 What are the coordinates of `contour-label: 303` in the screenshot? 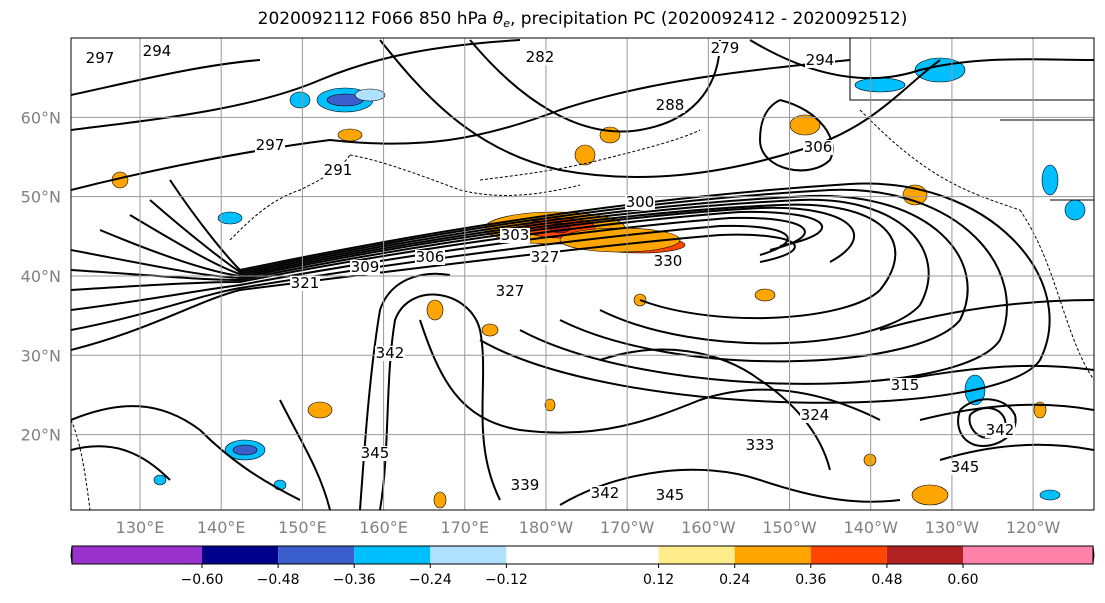 It's located at (515, 235).